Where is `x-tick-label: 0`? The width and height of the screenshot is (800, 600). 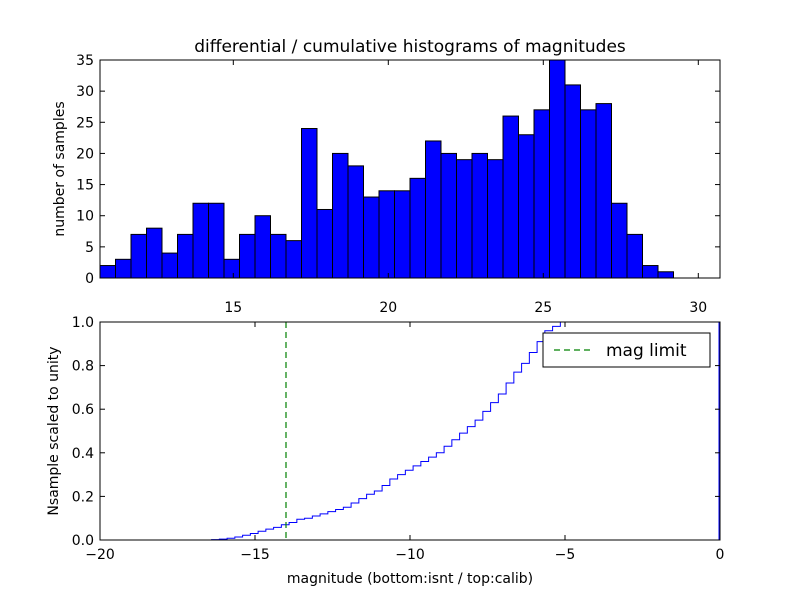
x-tick-label: 0 is located at coordinates (720, 555).